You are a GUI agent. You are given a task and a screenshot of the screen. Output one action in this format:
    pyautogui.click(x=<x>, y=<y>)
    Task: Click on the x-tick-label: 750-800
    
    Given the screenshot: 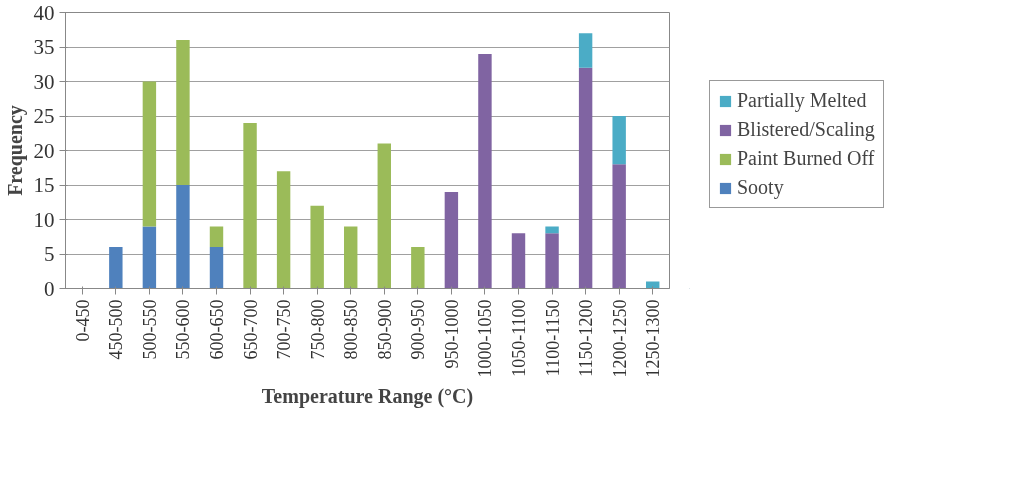 What is the action you would take?
    pyautogui.click(x=317, y=329)
    